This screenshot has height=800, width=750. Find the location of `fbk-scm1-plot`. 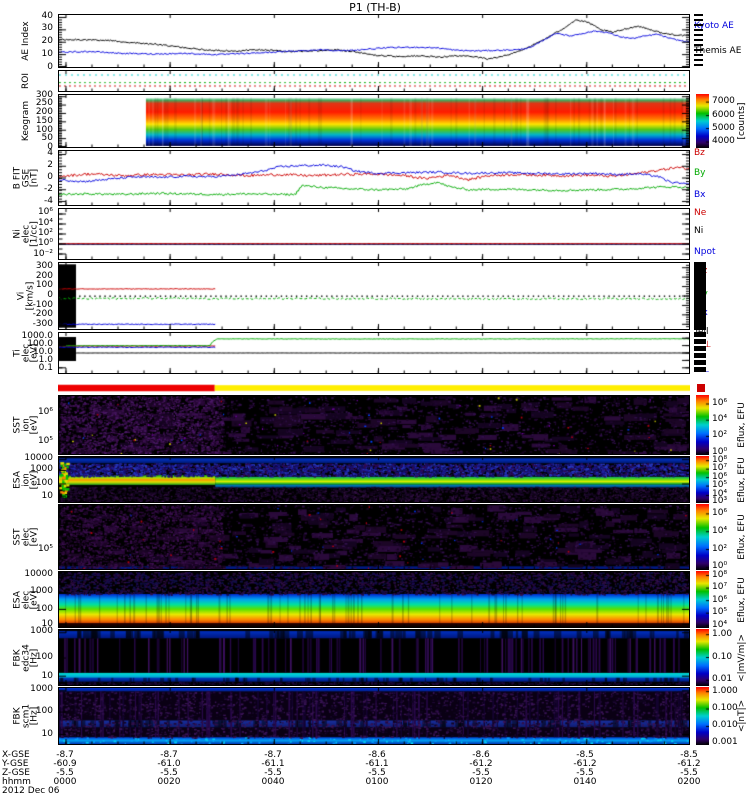

fbk-scm1-plot is located at coordinates (374, 716).